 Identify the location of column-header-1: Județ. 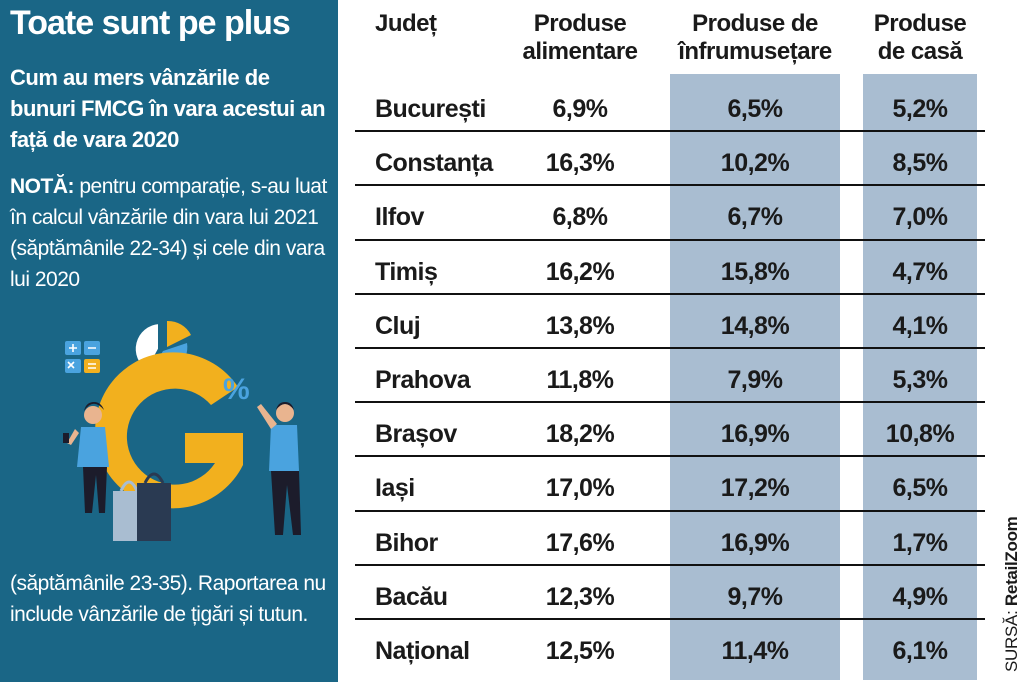
(406, 23).